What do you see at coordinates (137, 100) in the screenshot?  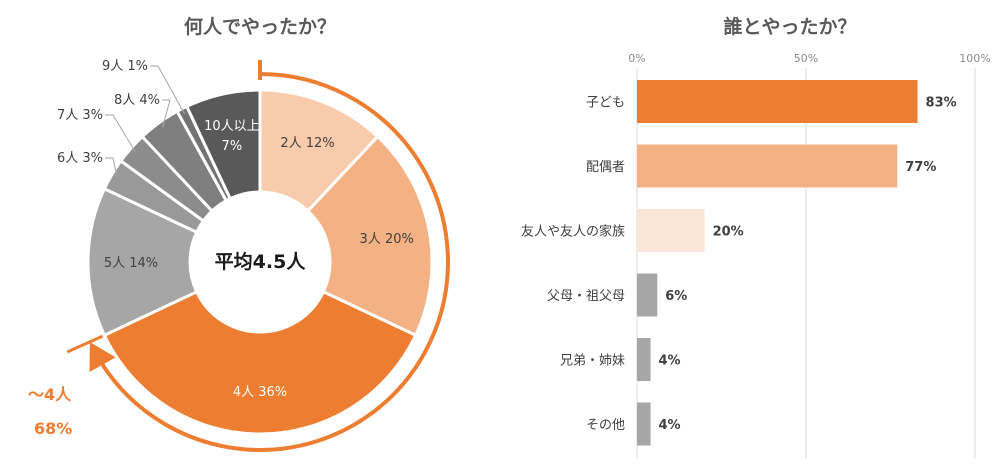 I see `donut-label-8: 8人 4%` at bounding box center [137, 100].